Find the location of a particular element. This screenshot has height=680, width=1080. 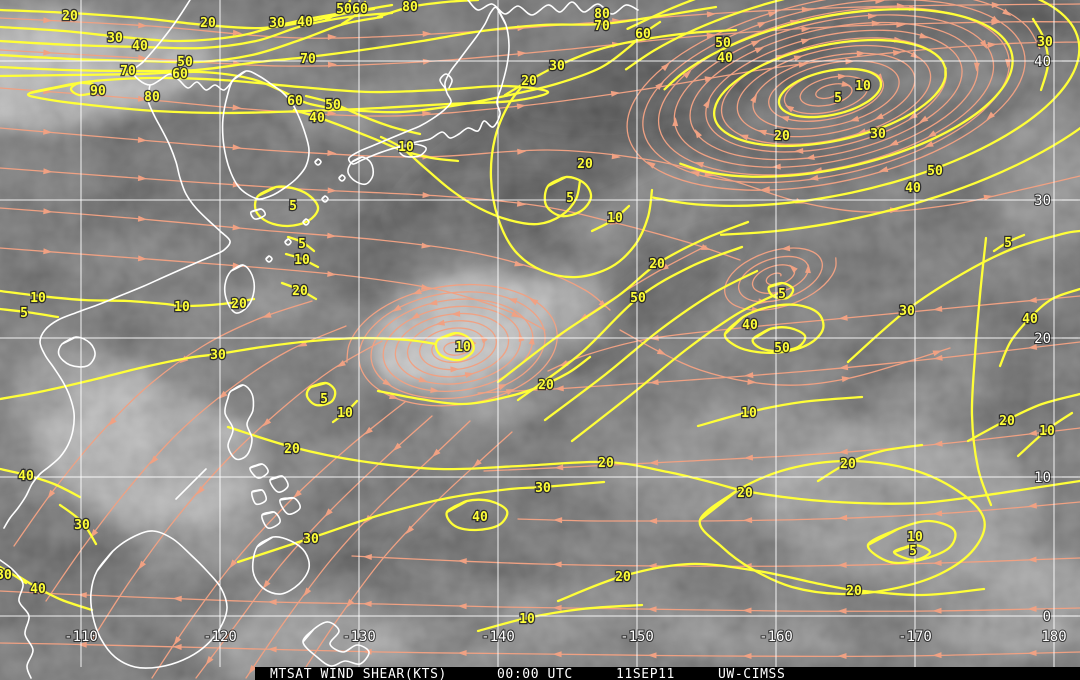

longitude-label: -160 is located at coordinates (776, 637).